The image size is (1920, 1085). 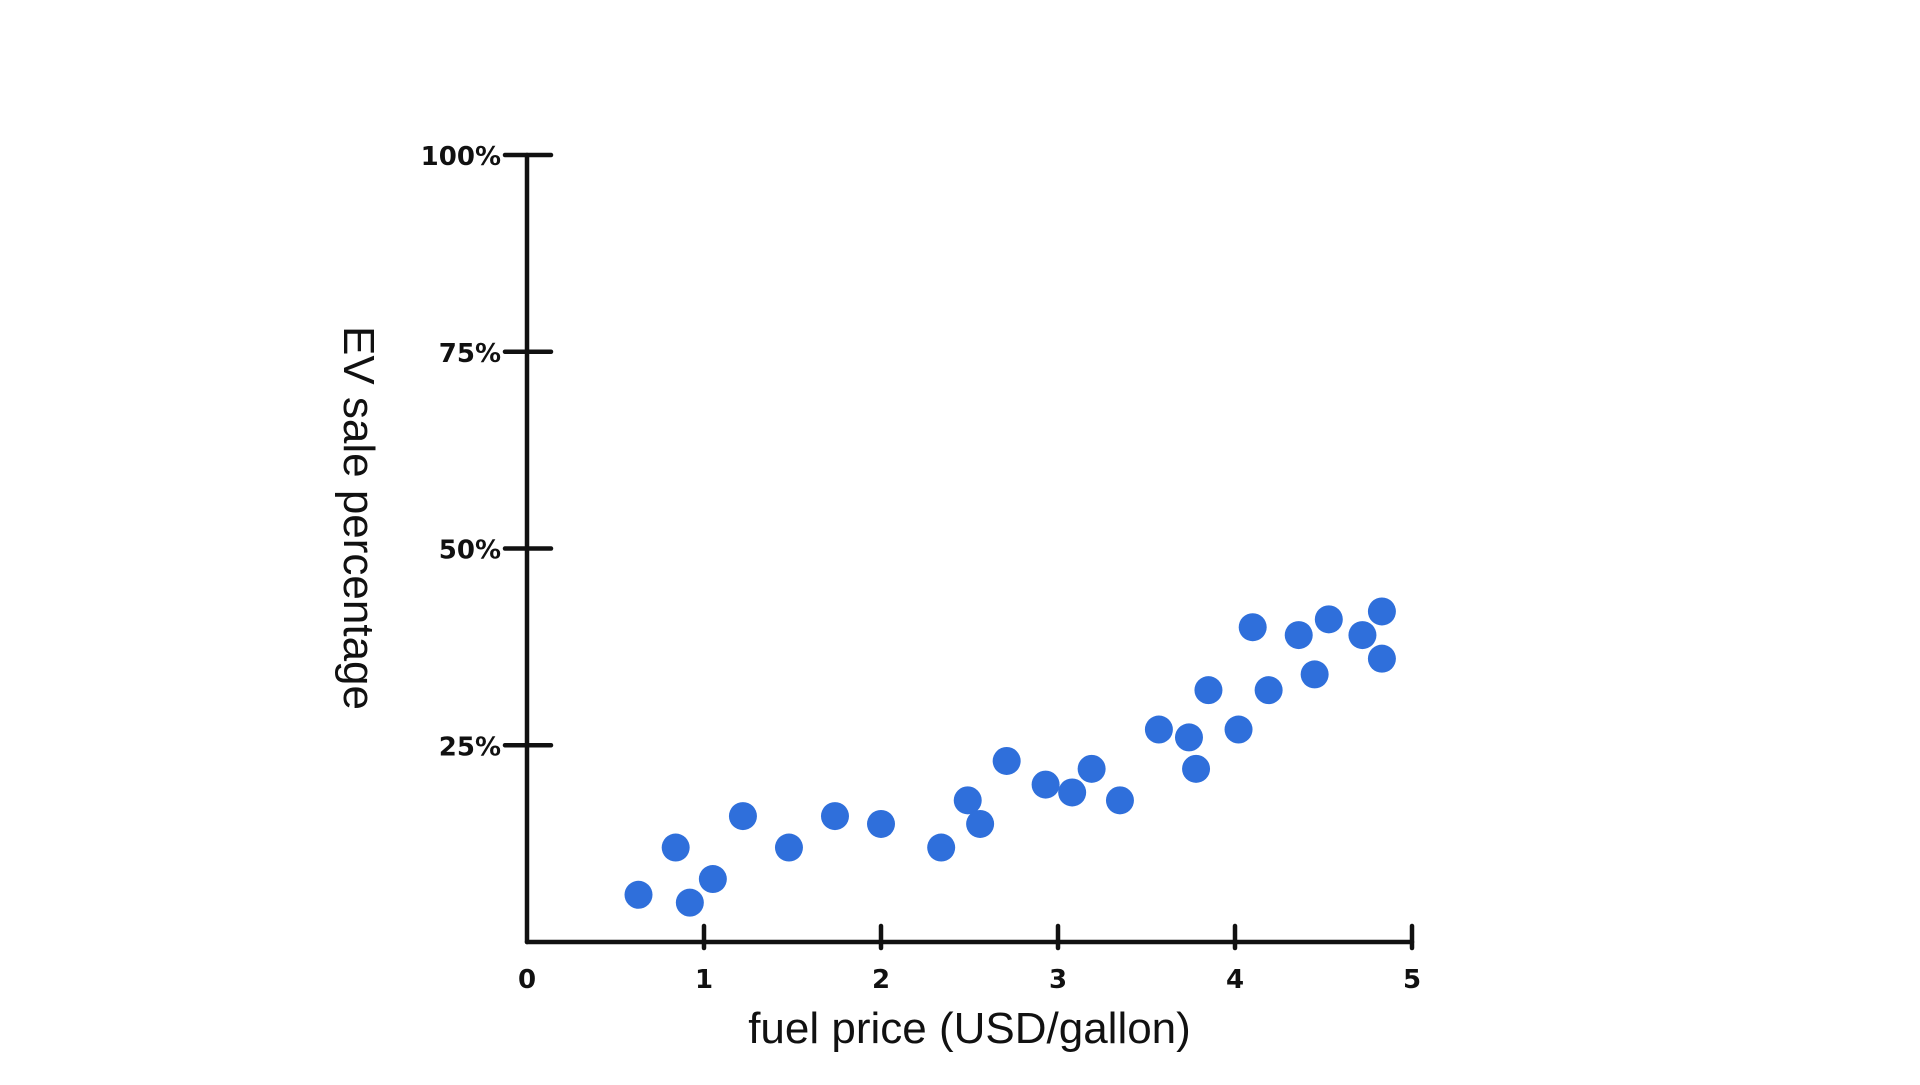 What do you see at coordinates (969, 959) in the screenshot?
I see `x-axis-ticks: 0 1 2 3 4 5` at bounding box center [969, 959].